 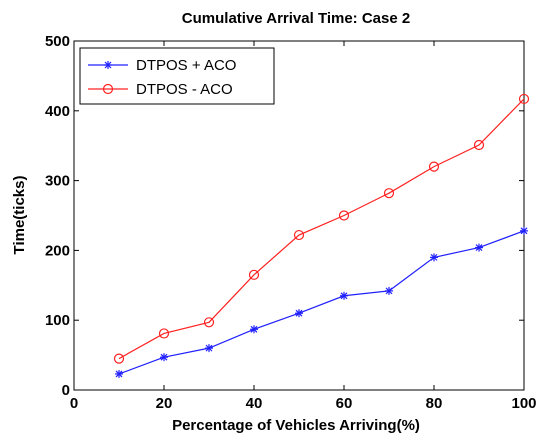 I want to click on y-tick-label: 400, so click(x=57, y=111).